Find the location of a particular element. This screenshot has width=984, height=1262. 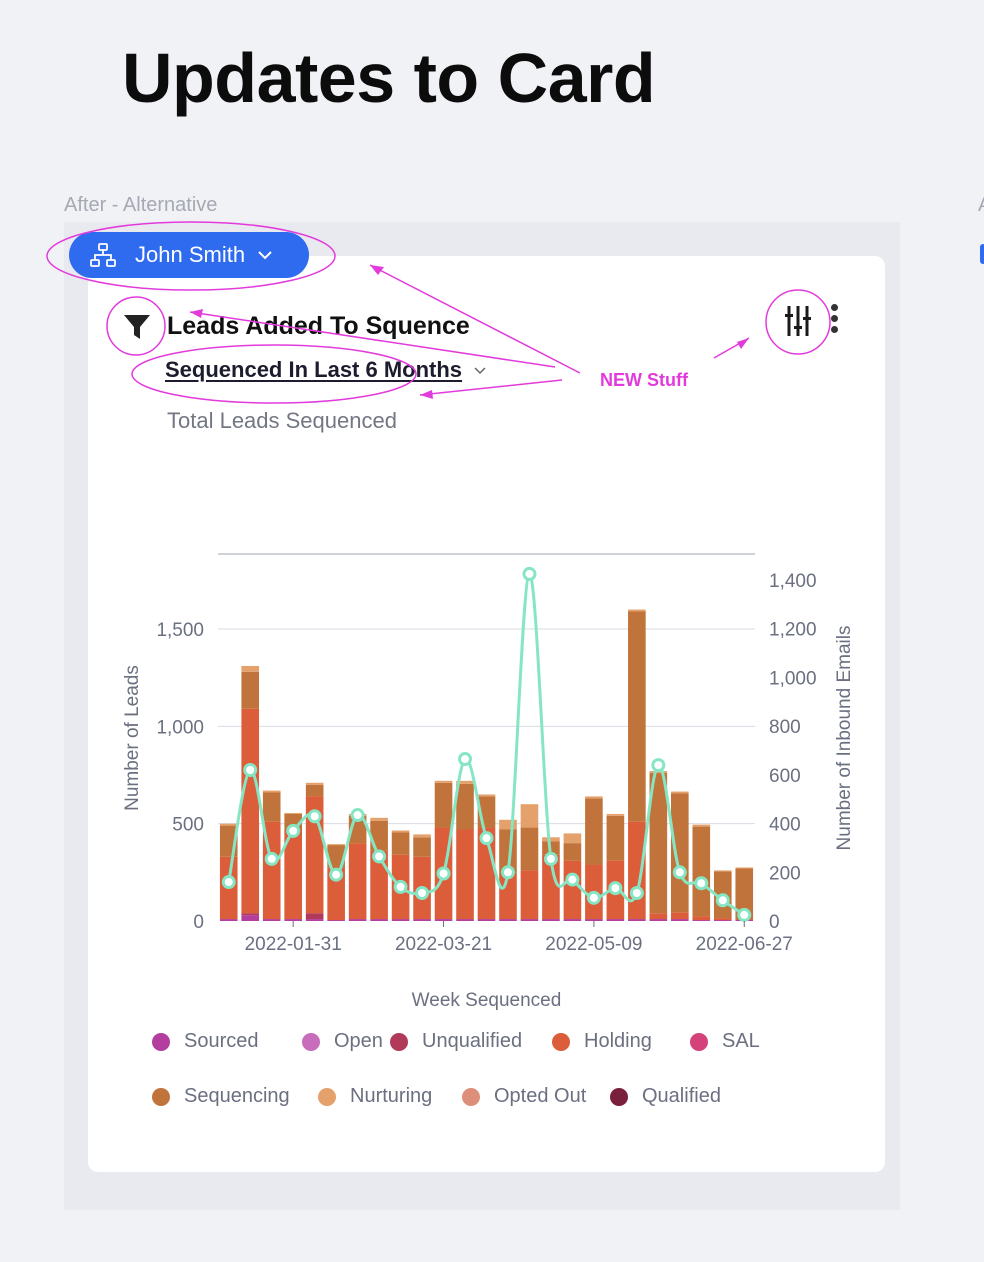

owner-name: John Smith is located at coordinates (190, 254).